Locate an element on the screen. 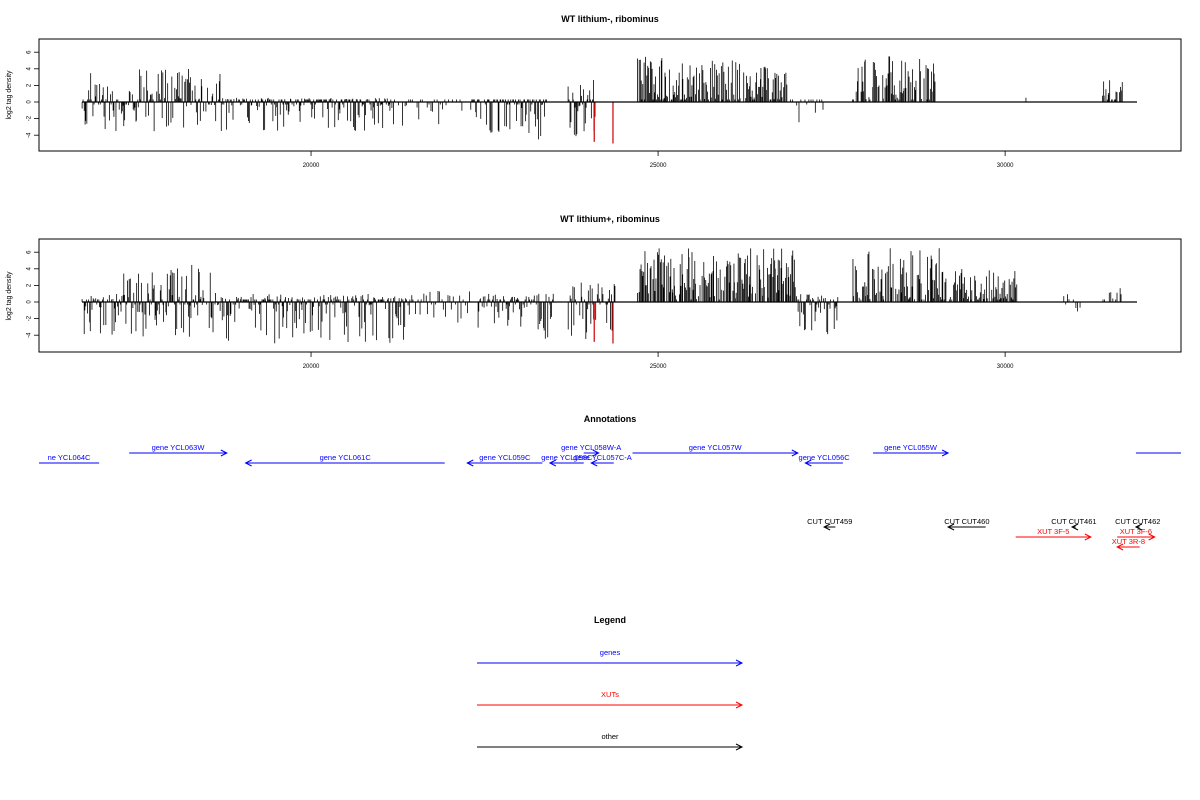 Image resolution: width=1200 pixels, height=800 pixels. feature-label: gene YCL055W is located at coordinates (911, 447).